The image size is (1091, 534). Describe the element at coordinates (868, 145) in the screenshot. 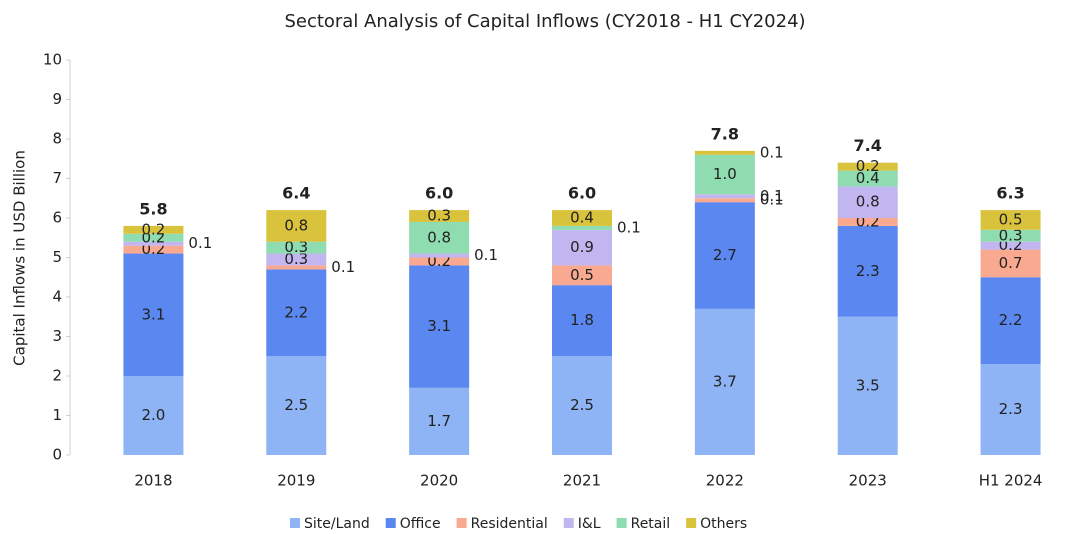

I see `total-label: 7.4` at that location.